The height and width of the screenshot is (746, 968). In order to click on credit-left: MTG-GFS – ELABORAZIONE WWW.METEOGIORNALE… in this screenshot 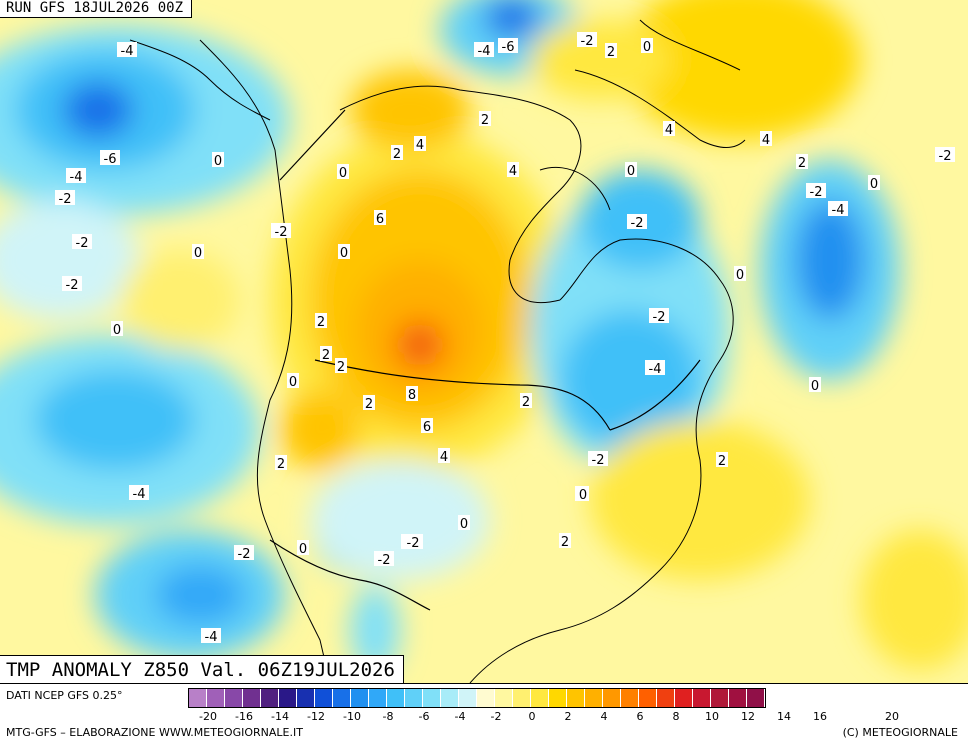, I will do `click(154, 732)`.